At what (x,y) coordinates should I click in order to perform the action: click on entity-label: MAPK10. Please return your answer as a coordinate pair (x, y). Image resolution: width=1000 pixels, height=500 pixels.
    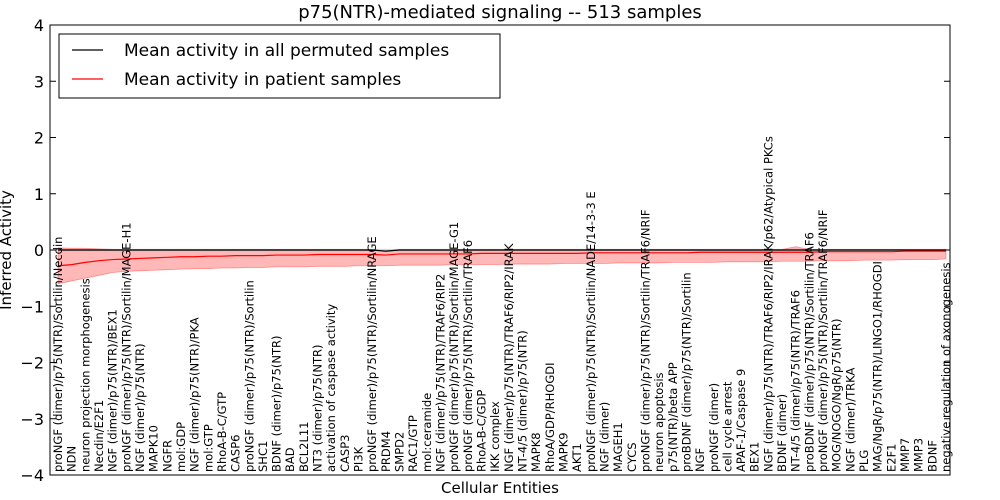
    Looking at the image, I should click on (154, 448).